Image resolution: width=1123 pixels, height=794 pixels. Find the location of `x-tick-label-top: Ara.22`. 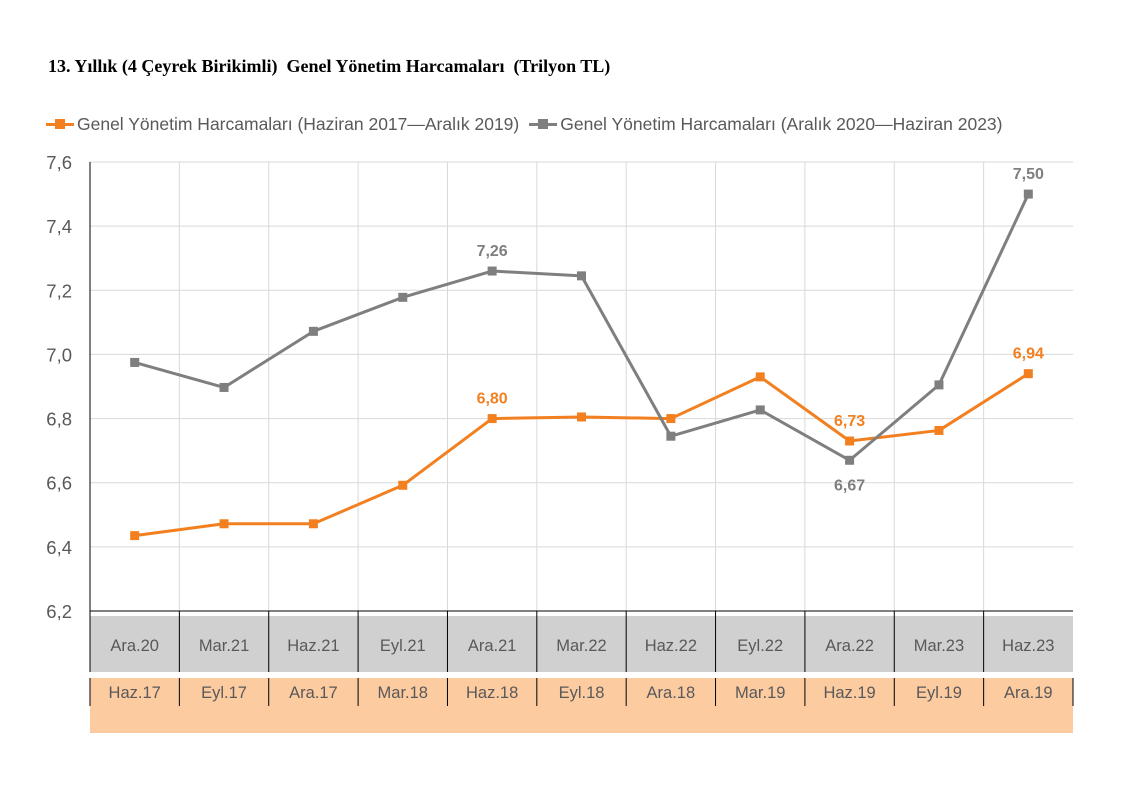

x-tick-label-top: Ara.22 is located at coordinates (849, 646).